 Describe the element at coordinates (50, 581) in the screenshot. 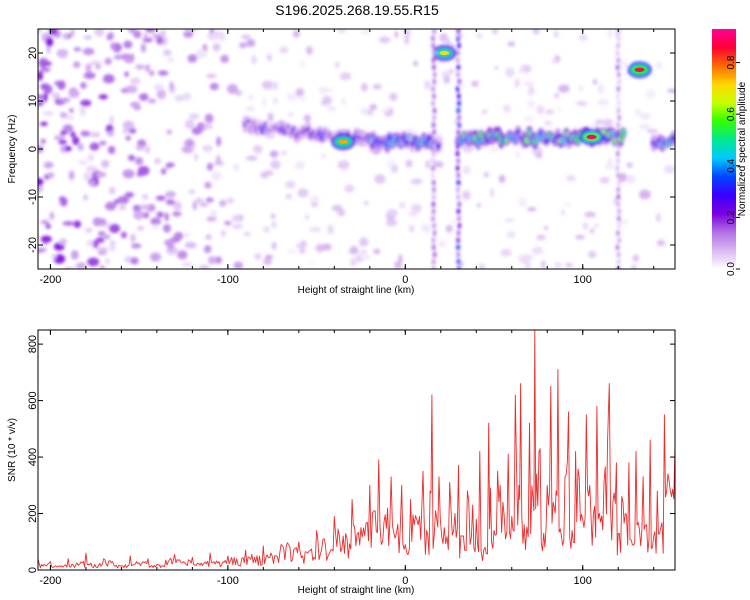

I see `snr-xtick-label: -200` at that location.